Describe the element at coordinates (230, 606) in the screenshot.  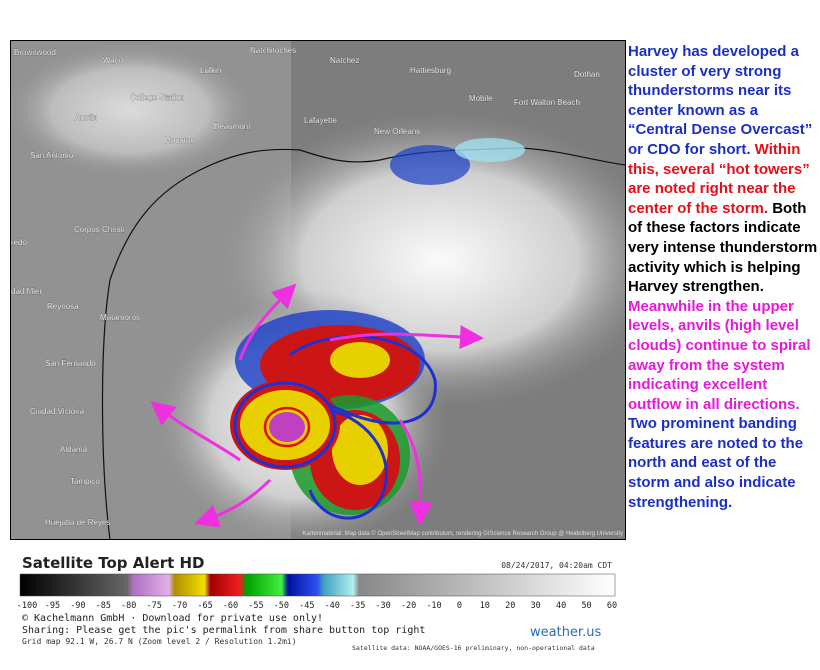
I see `scale-tick-label: -60` at that location.